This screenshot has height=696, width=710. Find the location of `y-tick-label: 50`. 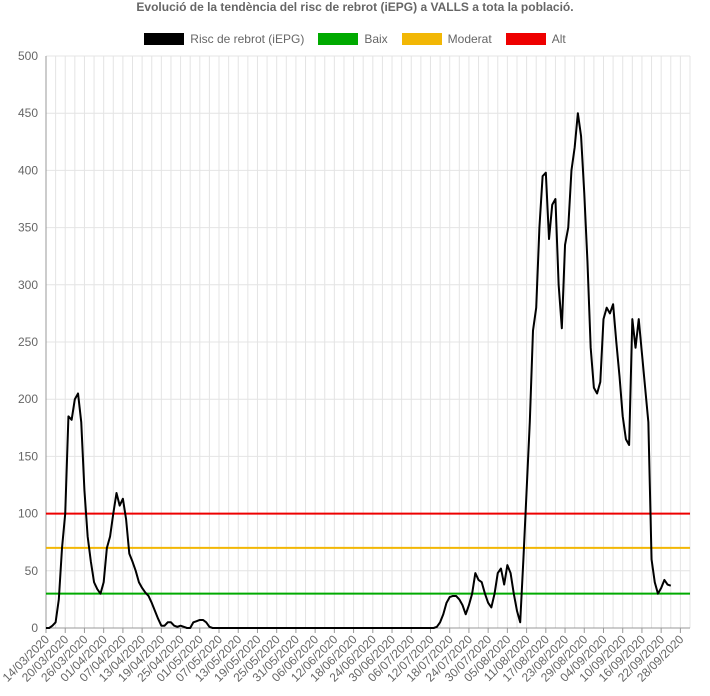

y-tick-label: 50 is located at coordinates (32, 571).